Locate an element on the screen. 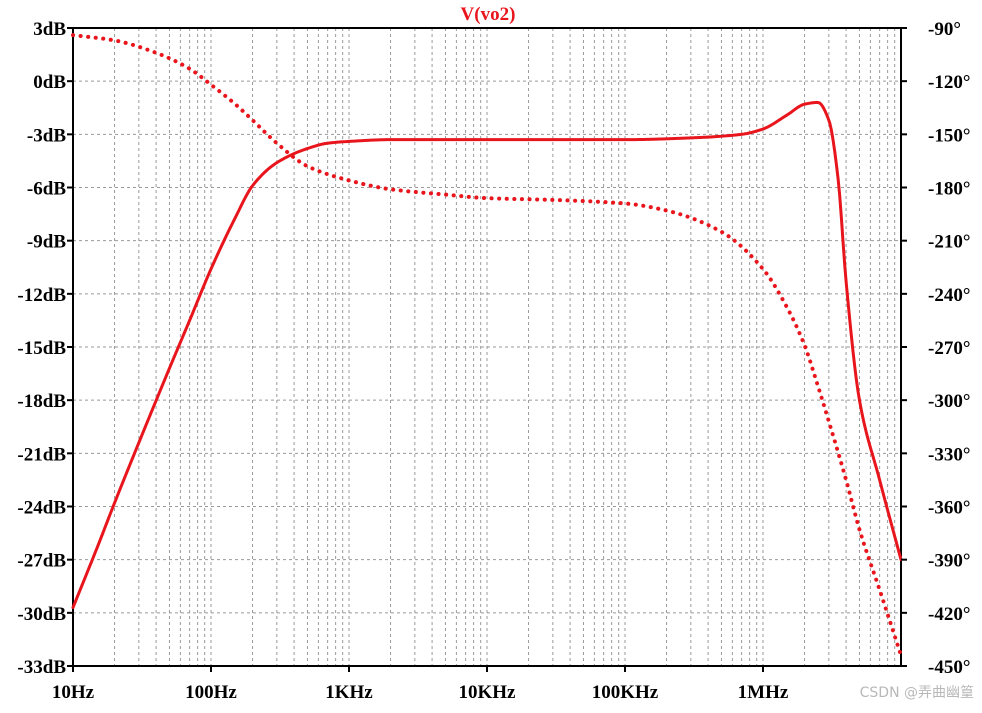 The width and height of the screenshot is (982, 713). y-left-tick-label: -24dB is located at coordinates (41, 508).